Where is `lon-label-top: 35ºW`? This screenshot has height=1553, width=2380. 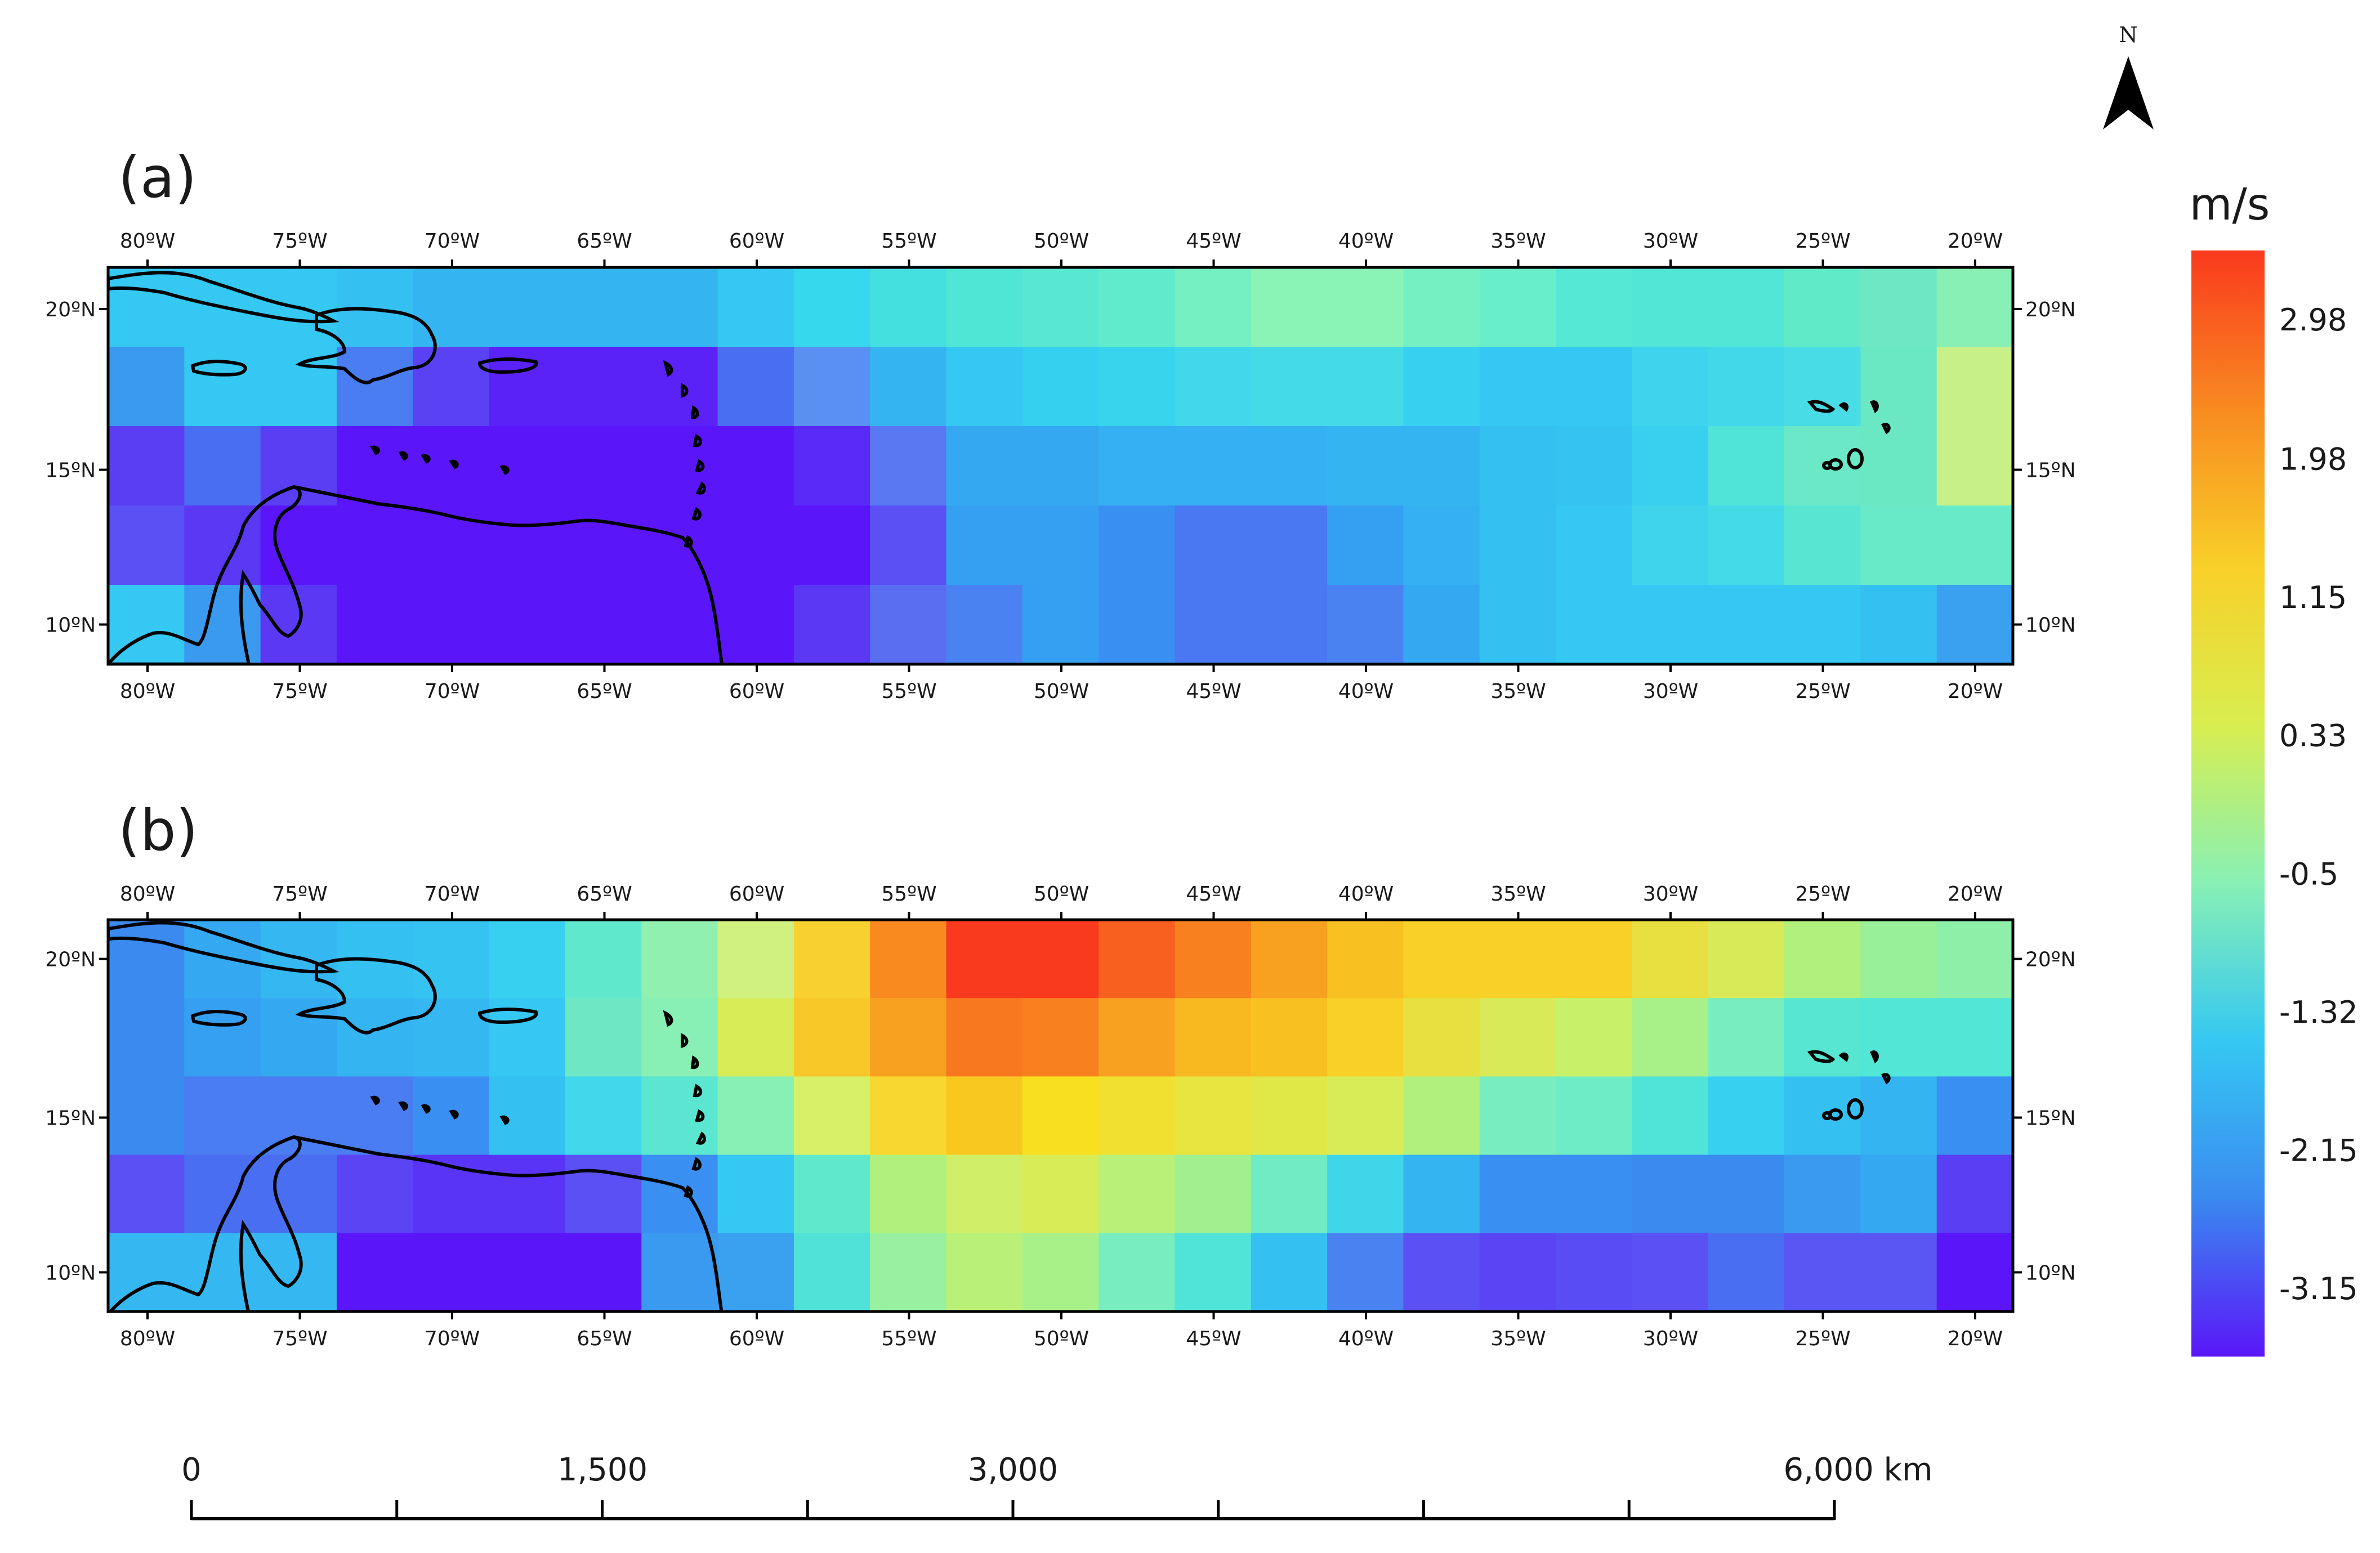
lon-label-top: 35ºW is located at coordinates (1518, 241).